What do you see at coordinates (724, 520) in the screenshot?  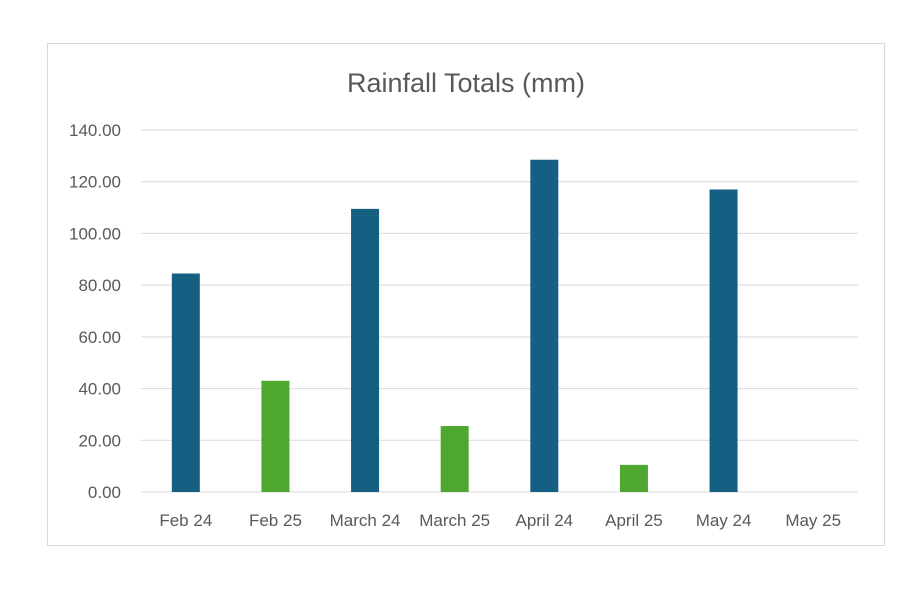 I see `x-tick-label: May 24` at bounding box center [724, 520].